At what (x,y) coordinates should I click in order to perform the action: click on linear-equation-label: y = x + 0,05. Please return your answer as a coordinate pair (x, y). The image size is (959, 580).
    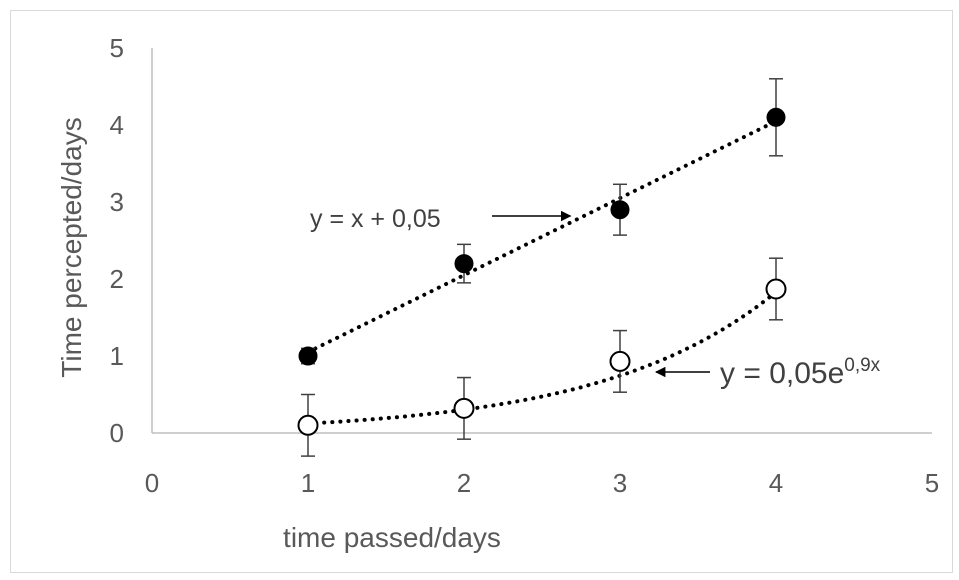
    Looking at the image, I should click on (375, 219).